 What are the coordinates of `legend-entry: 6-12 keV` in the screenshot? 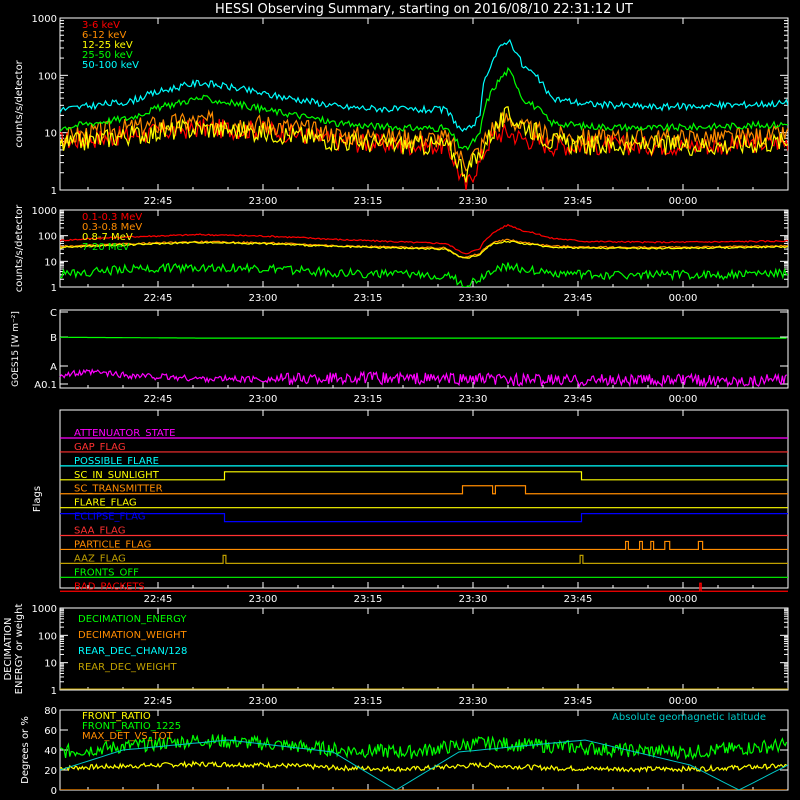 It's located at (104, 35).